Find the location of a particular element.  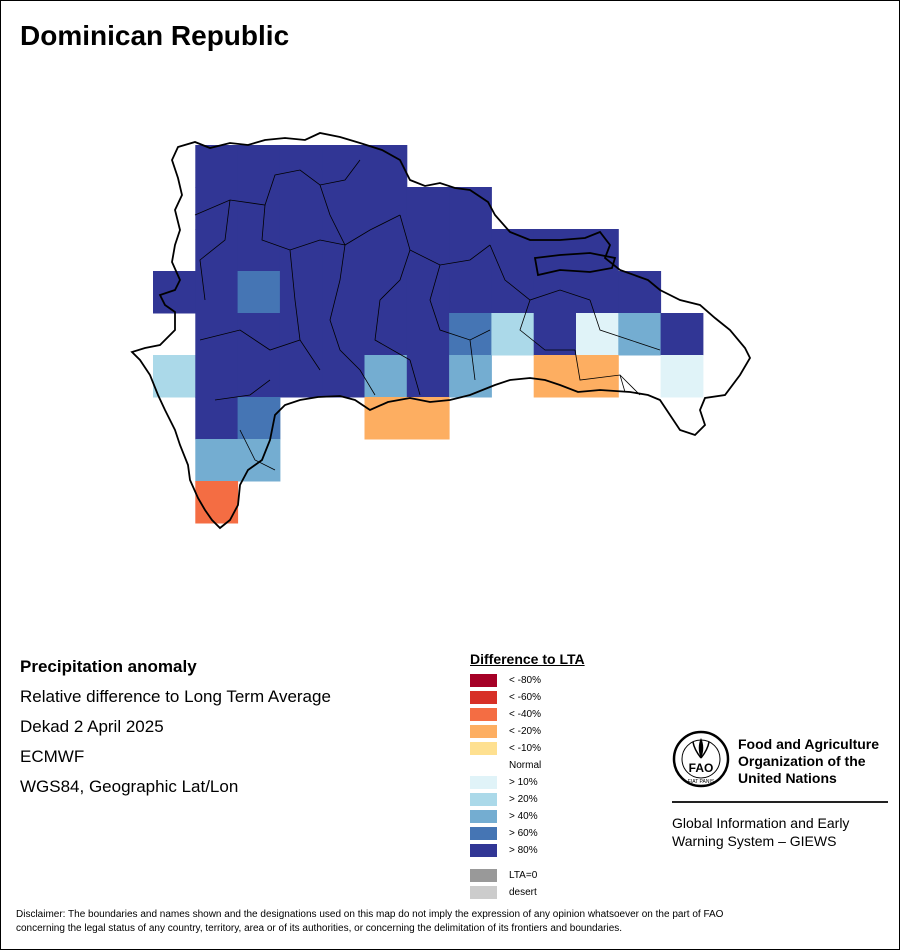

legend-extra-items: LTA=0 desert is located at coordinates (527, 884).